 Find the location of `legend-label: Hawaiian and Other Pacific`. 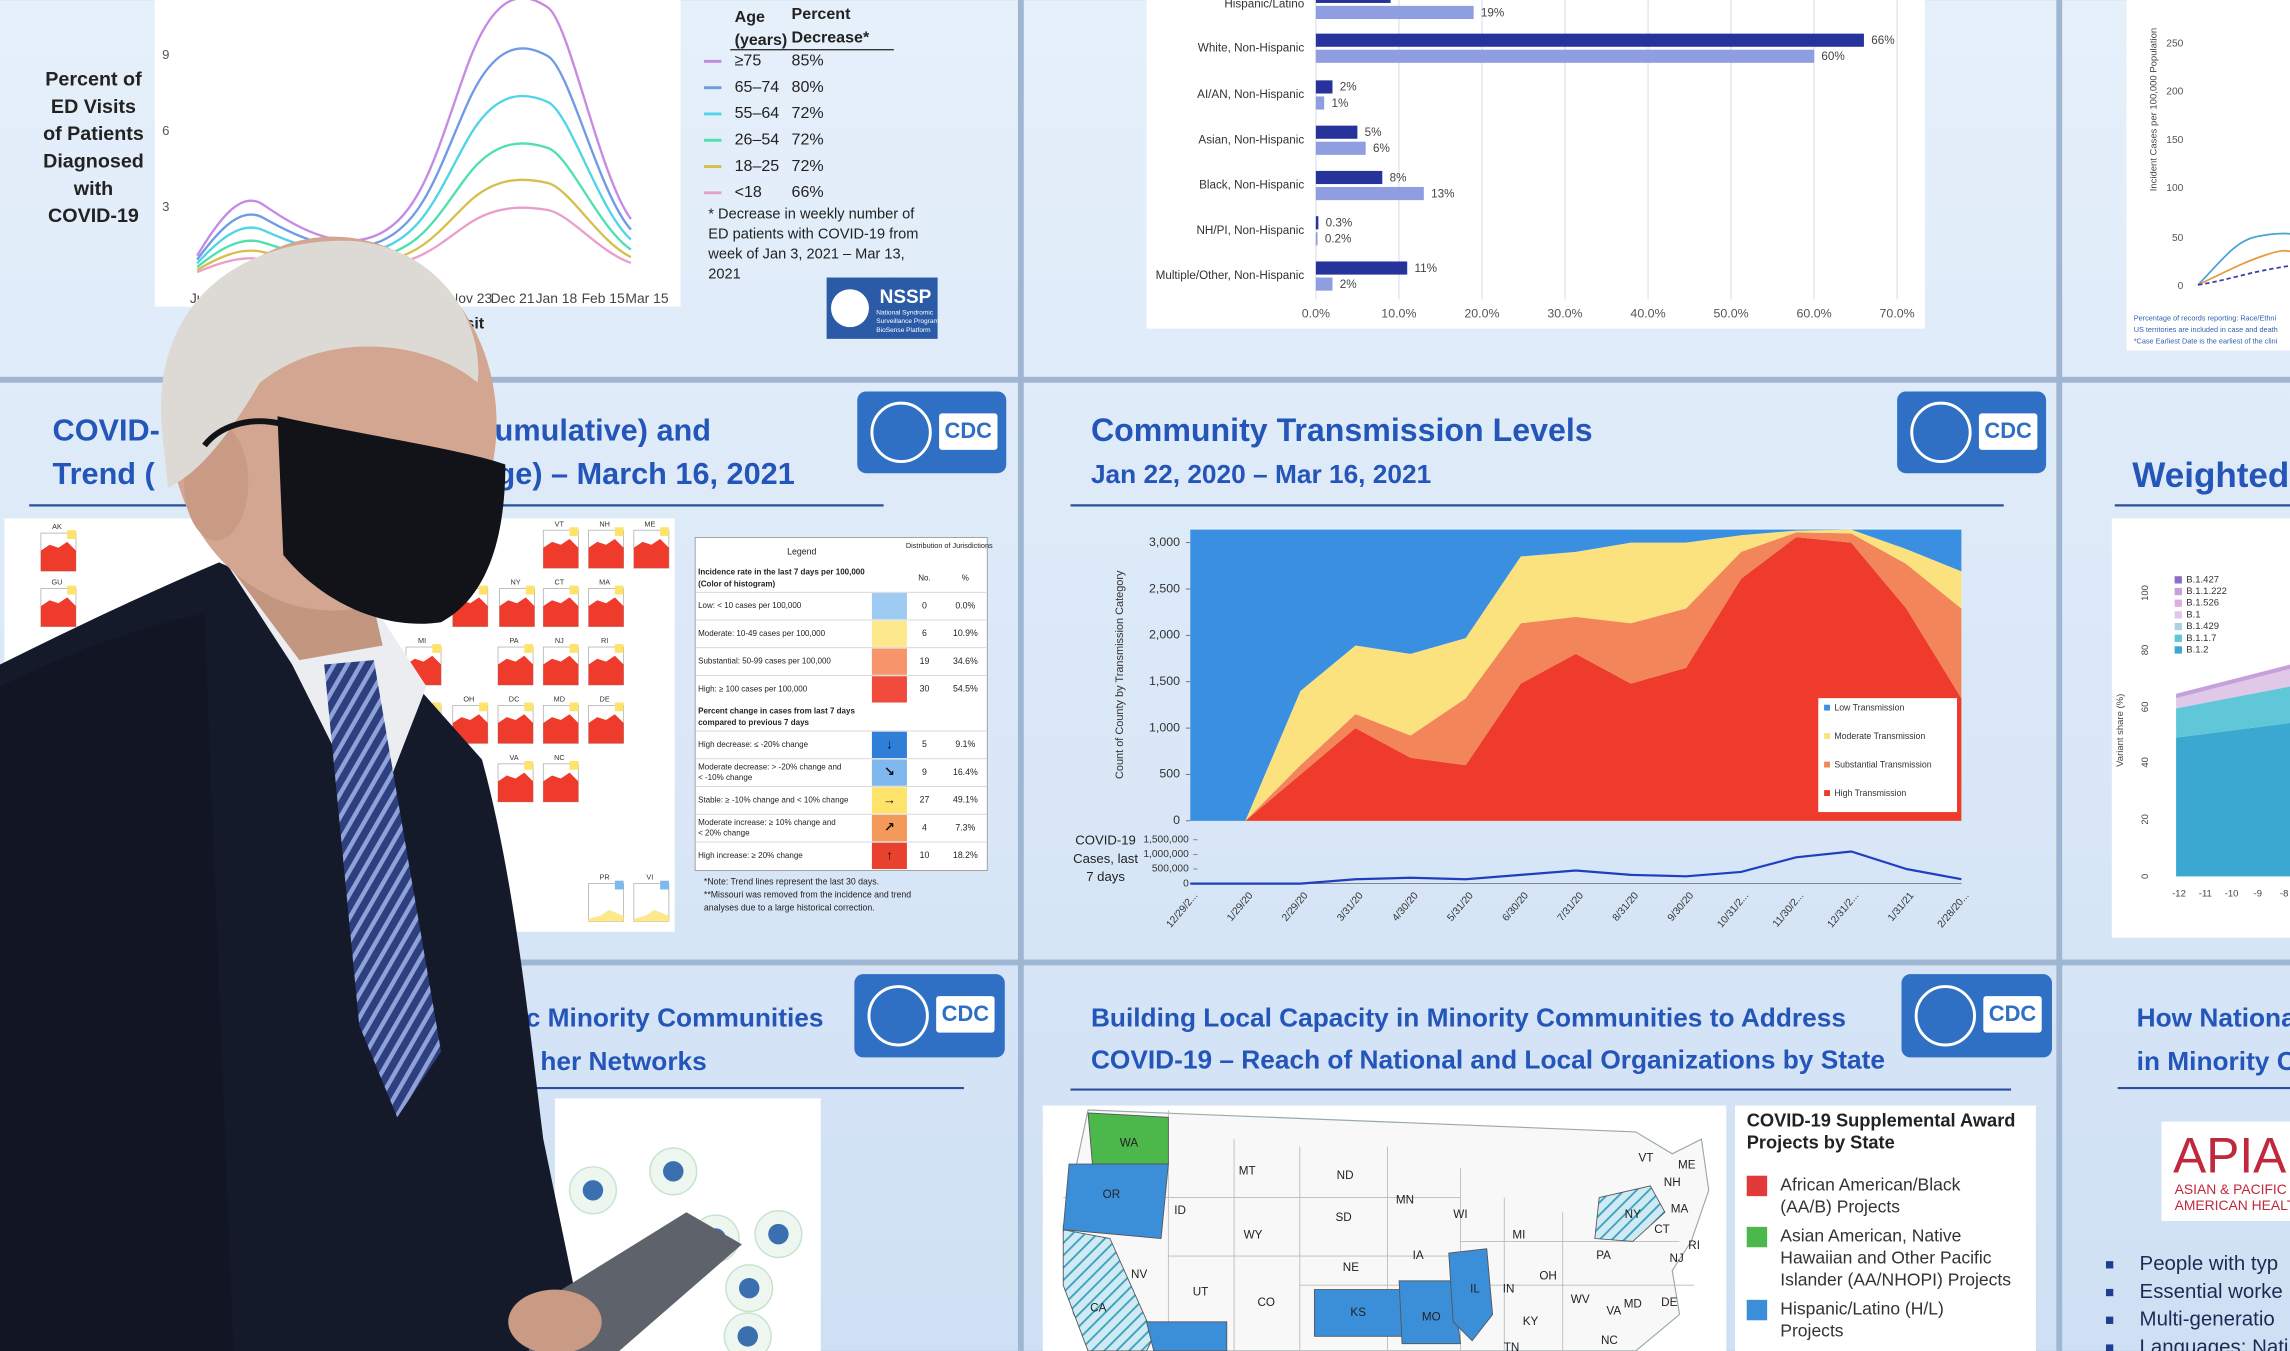

legend-label: Hawaiian and Other Pacific is located at coordinates (1886, 1258).